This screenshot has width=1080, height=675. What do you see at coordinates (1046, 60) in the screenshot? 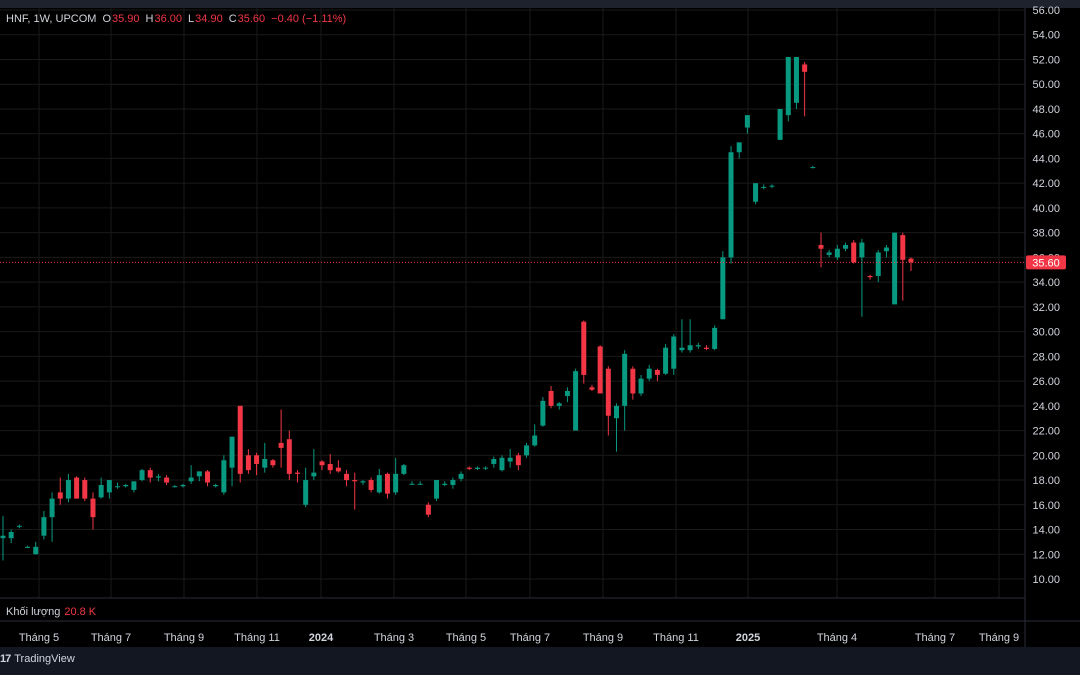
I see `price-tick-label: 52.00` at bounding box center [1046, 60].